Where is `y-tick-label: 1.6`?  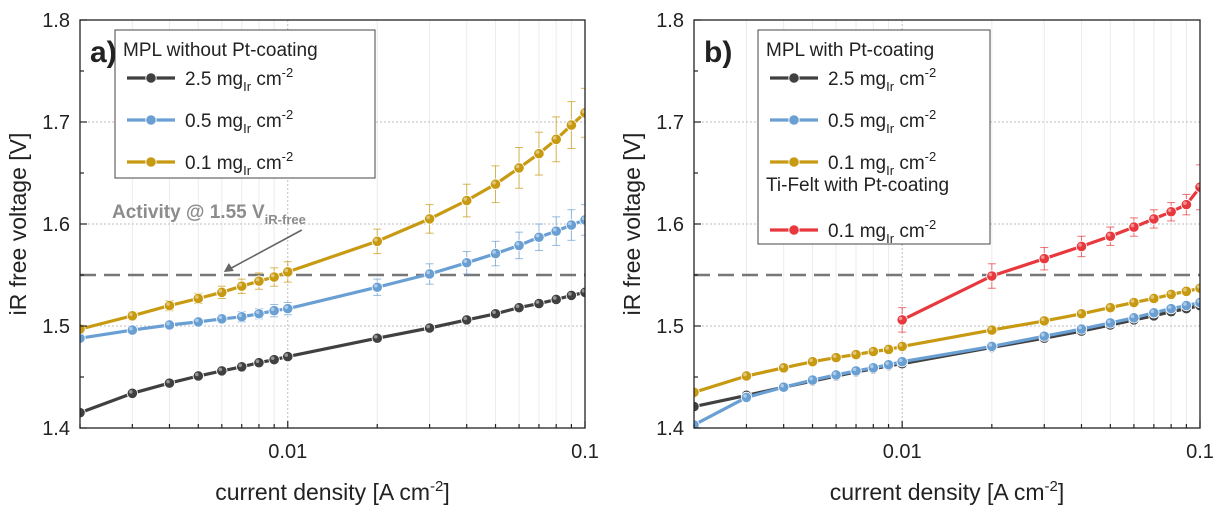 y-tick-label: 1.6 is located at coordinates (670, 225).